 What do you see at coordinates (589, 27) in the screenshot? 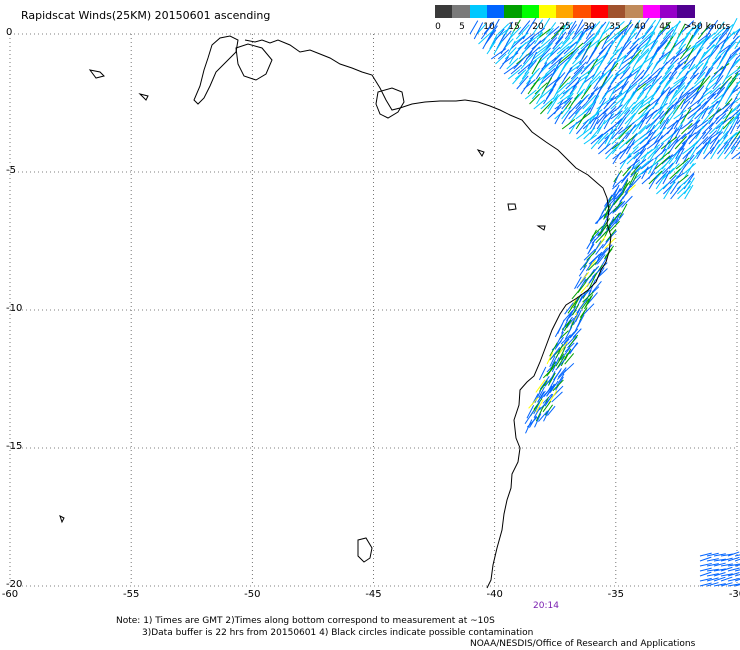
I see `legend-label: 30` at bounding box center [589, 27].